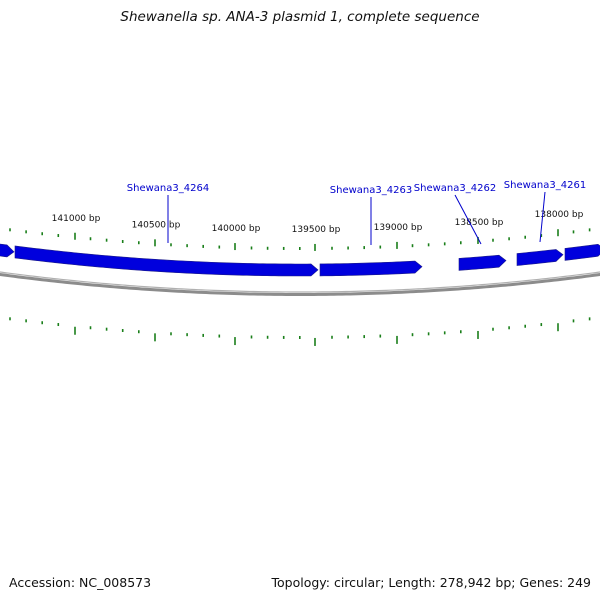 The width and height of the screenshot is (600, 600). I want to click on tick-marks-inner, so click(300, 331).